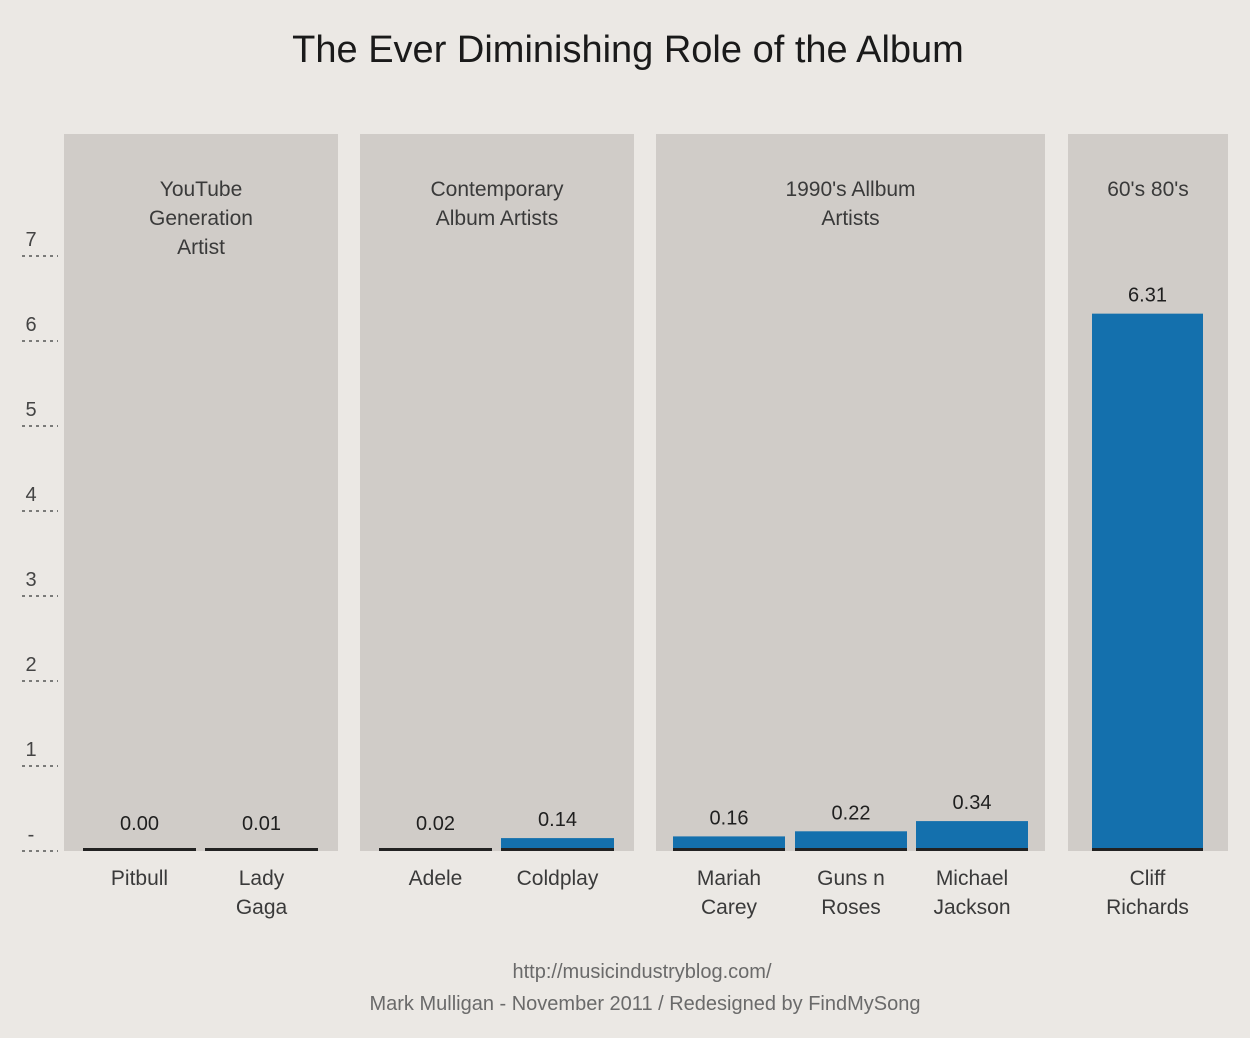  Describe the element at coordinates (497, 189) in the screenshot. I see `group-label: Contemporary` at that location.